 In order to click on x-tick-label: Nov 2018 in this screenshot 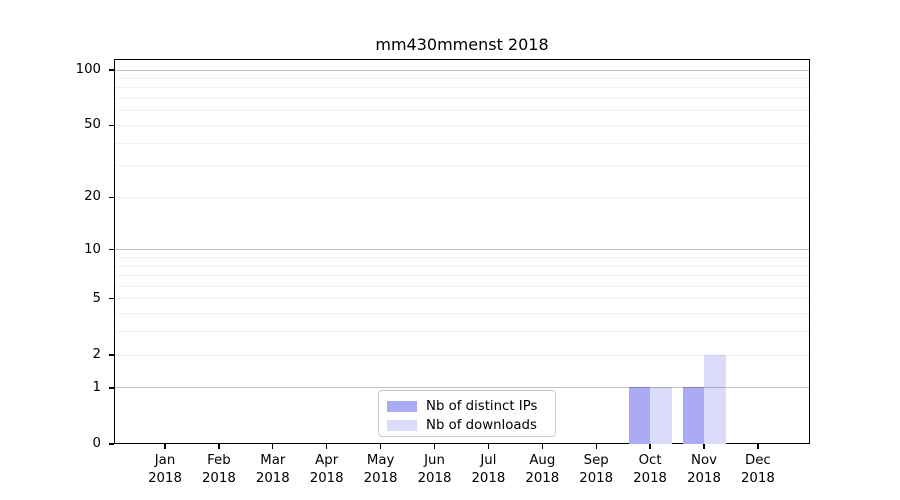, I will do `click(704, 469)`.